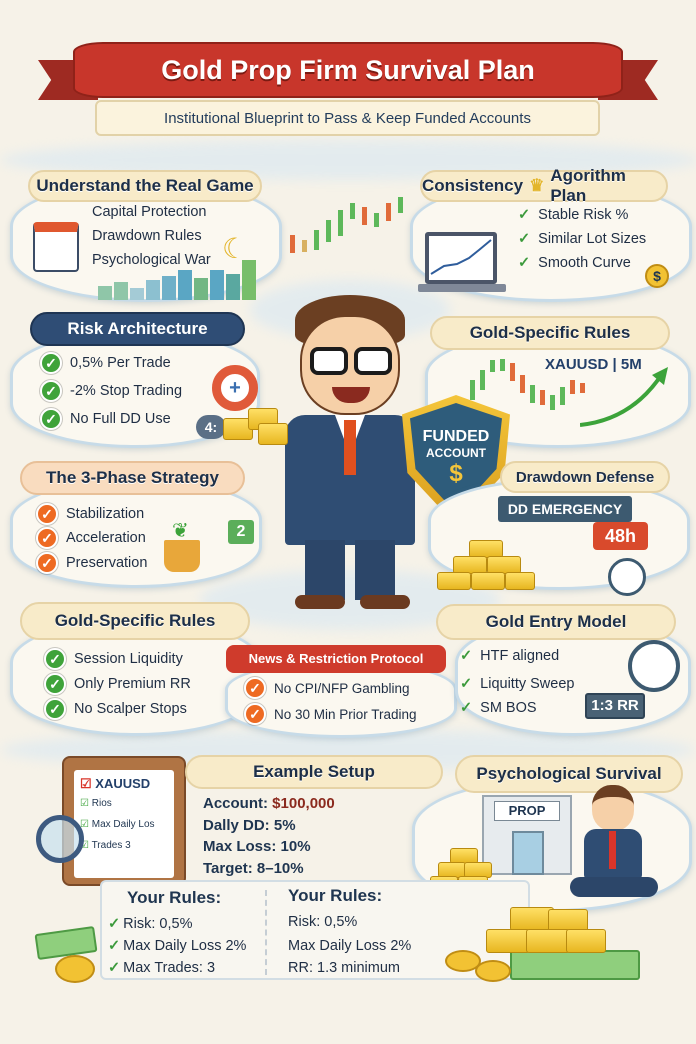  I want to click on phase-item: Acceleration, so click(106, 538).